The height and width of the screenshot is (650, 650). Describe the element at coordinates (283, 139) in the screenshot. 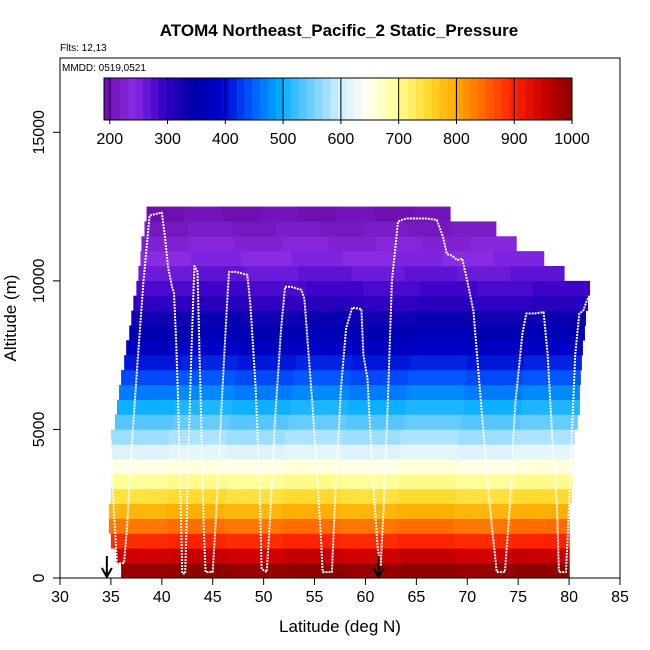

I see `colorbar-tick-label: 500` at that location.